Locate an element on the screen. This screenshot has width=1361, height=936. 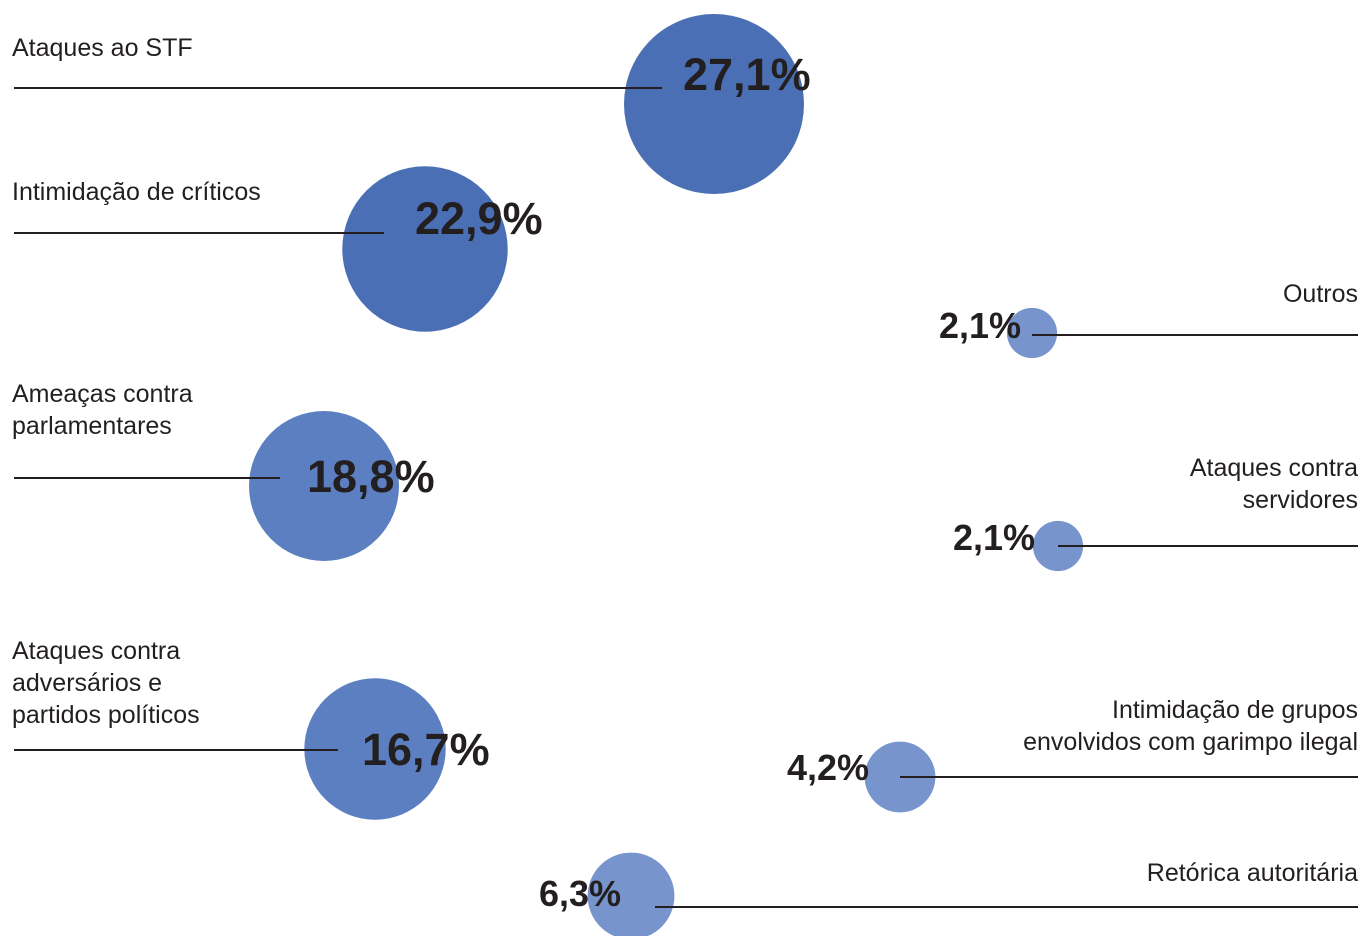
value-label: 18,8% is located at coordinates (371, 476).